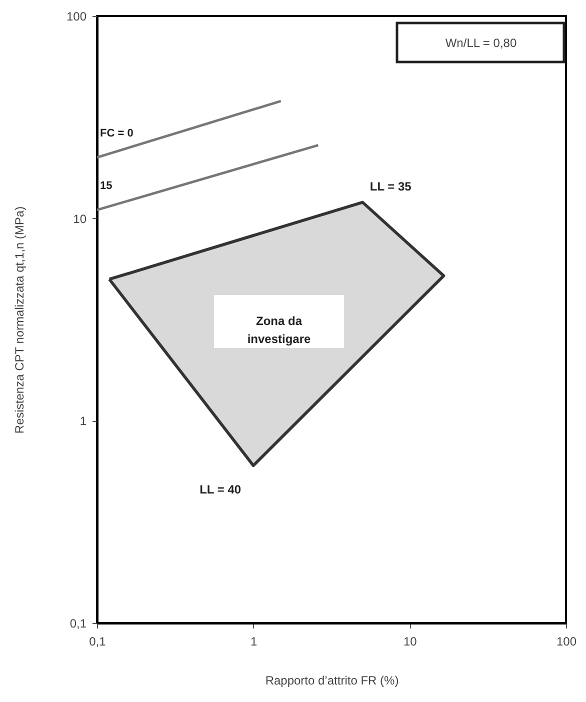 This screenshot has width=586, height=702. I want to click on x-tick-label: 10, so click(410, 641).